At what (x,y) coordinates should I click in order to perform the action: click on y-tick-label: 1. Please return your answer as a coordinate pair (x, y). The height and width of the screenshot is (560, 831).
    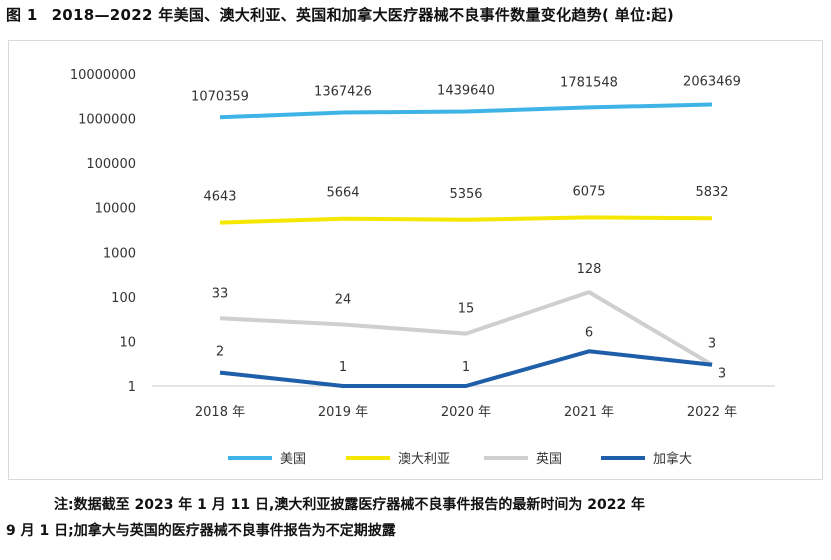
    Looking at the image, I should click on (132, 387).